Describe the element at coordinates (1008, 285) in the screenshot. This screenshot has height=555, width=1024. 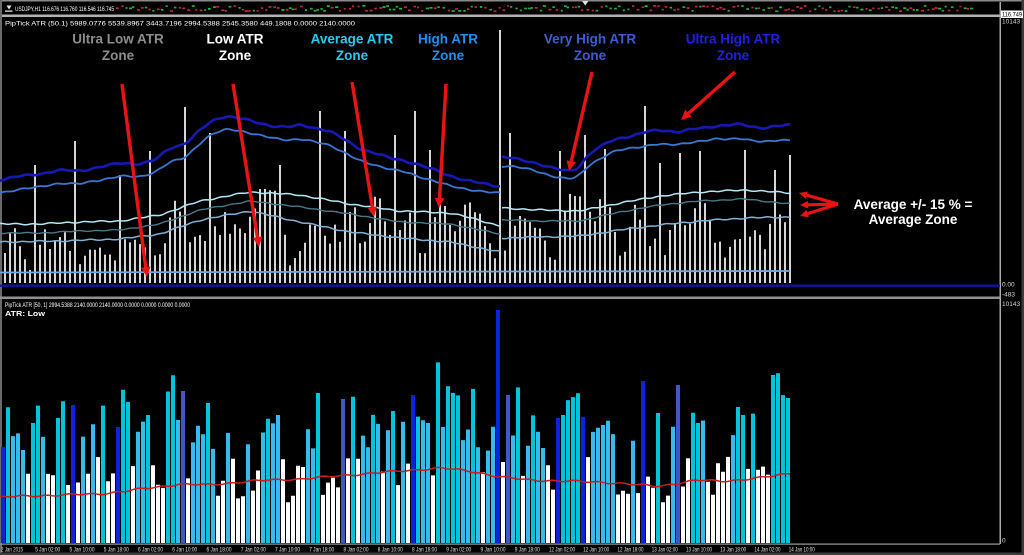
I see `svg-text: 0.00` at that location.